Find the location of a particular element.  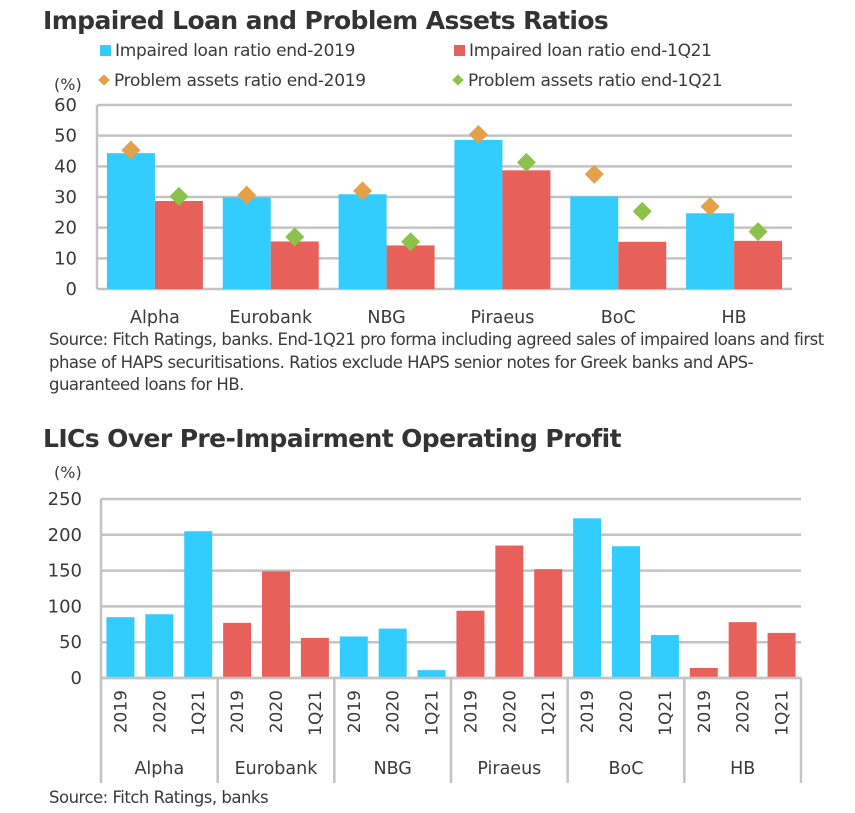

bar-piraeus-1q21 is located at coordinates (548, 623).